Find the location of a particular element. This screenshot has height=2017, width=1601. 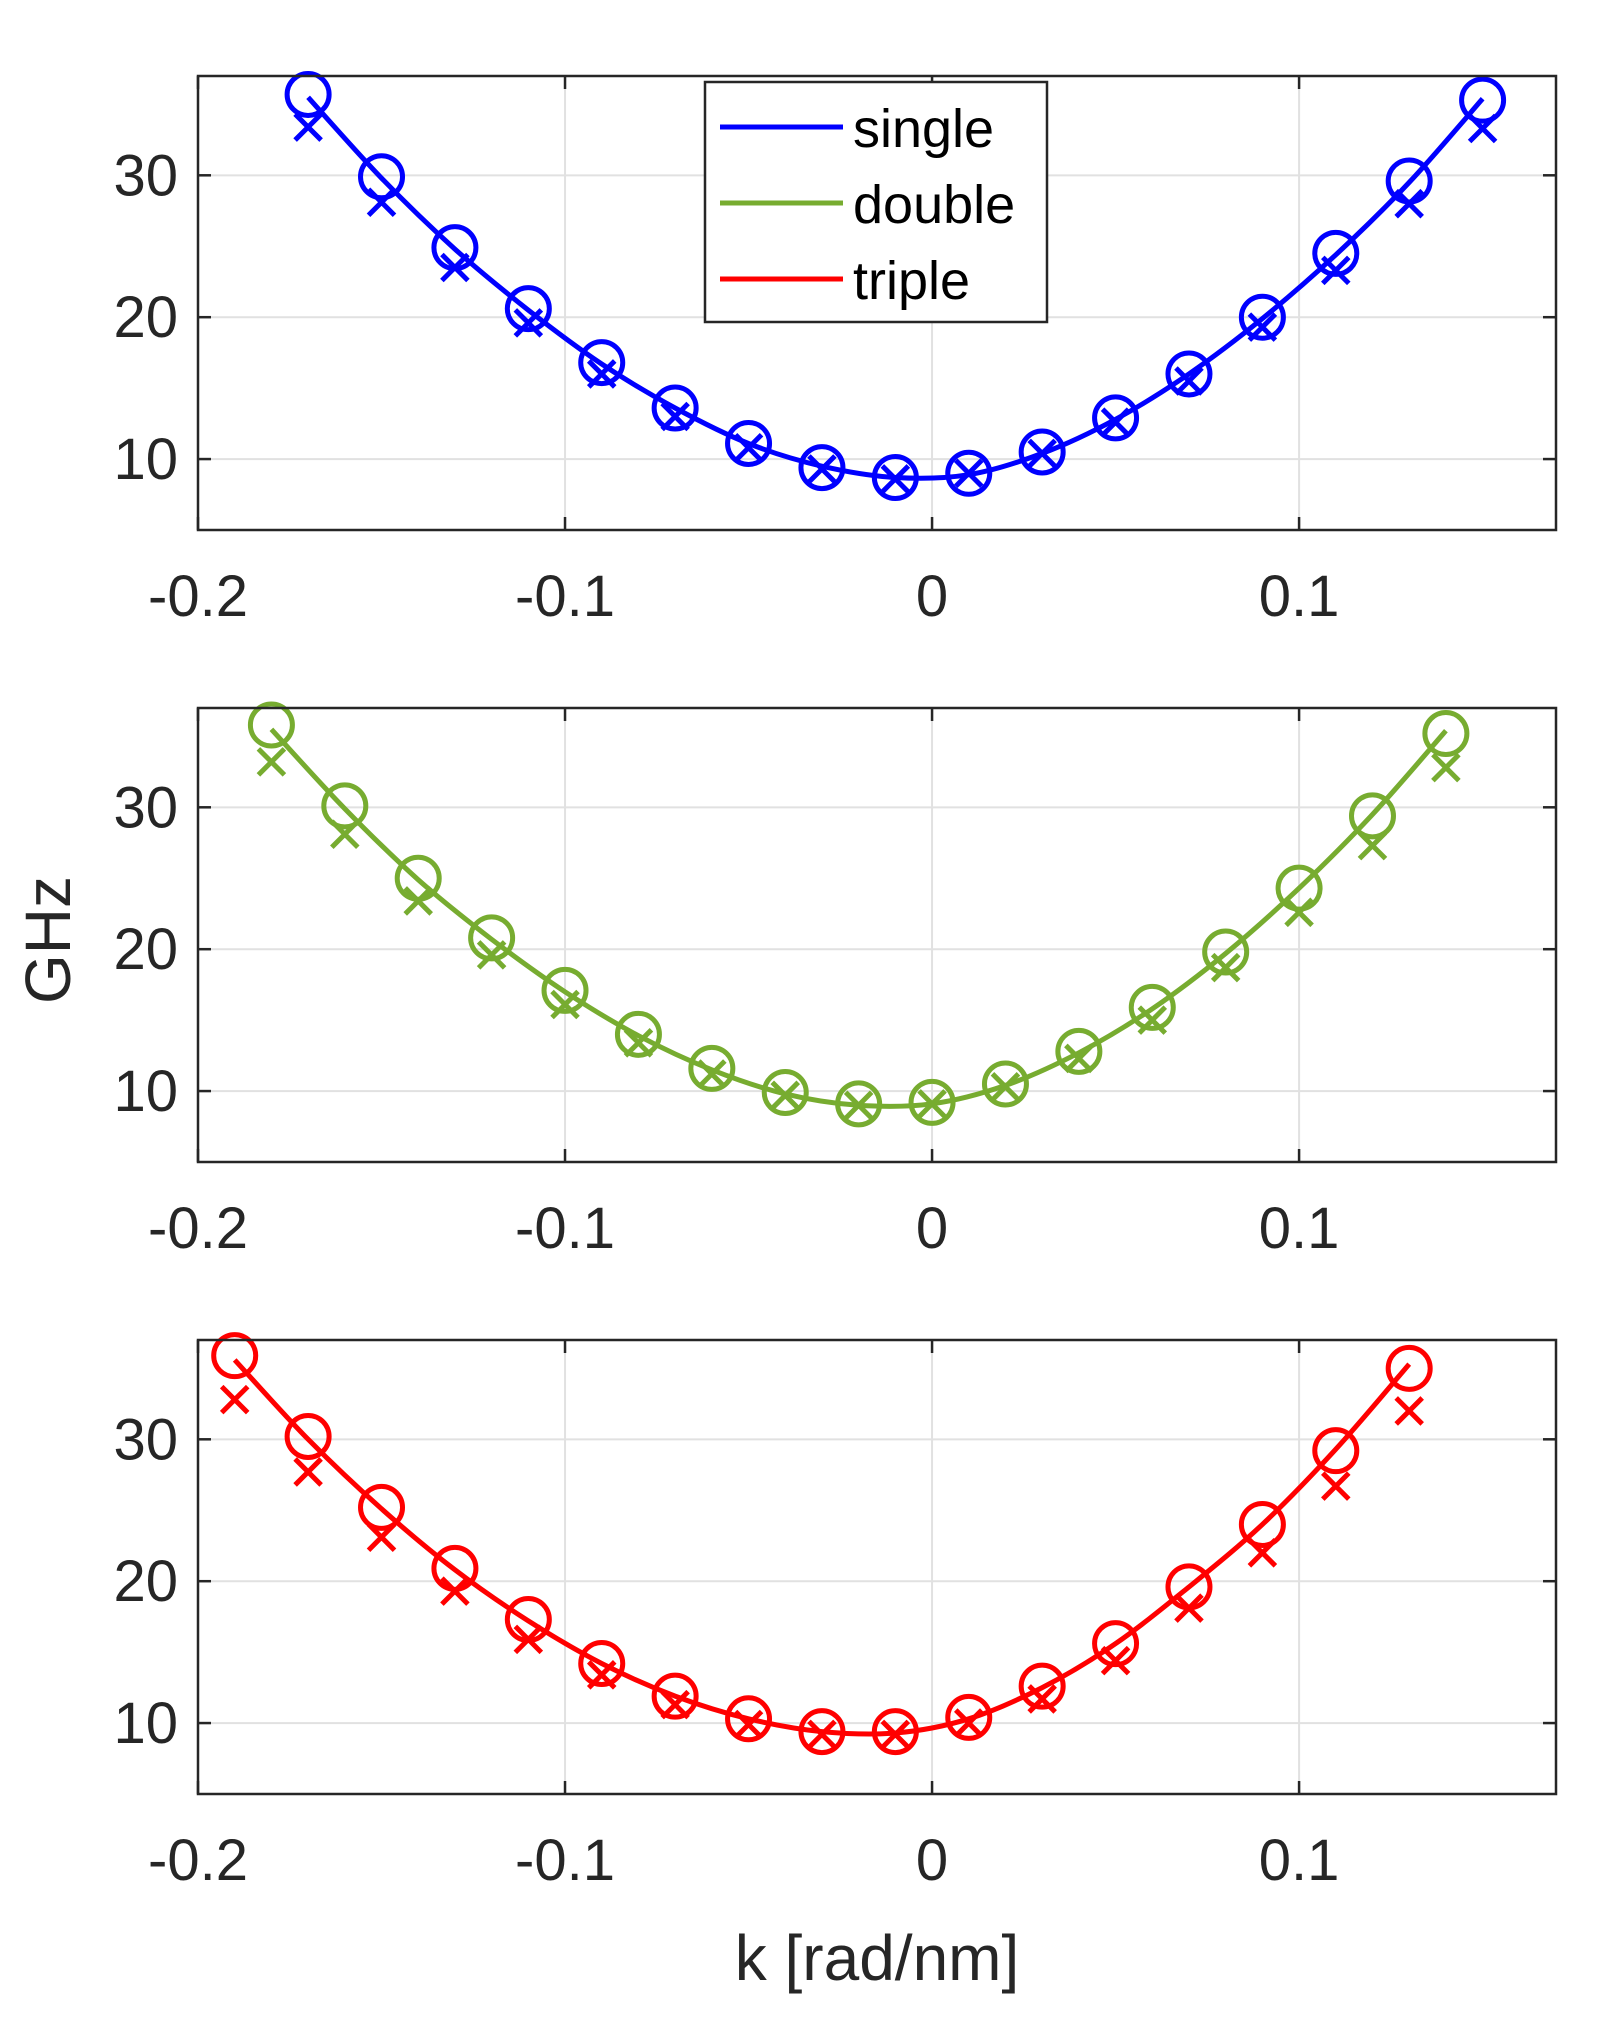

panel-triple-xticklabels: -0.2 -0.1 0 0.1 is located at coordinates (743, 1860).